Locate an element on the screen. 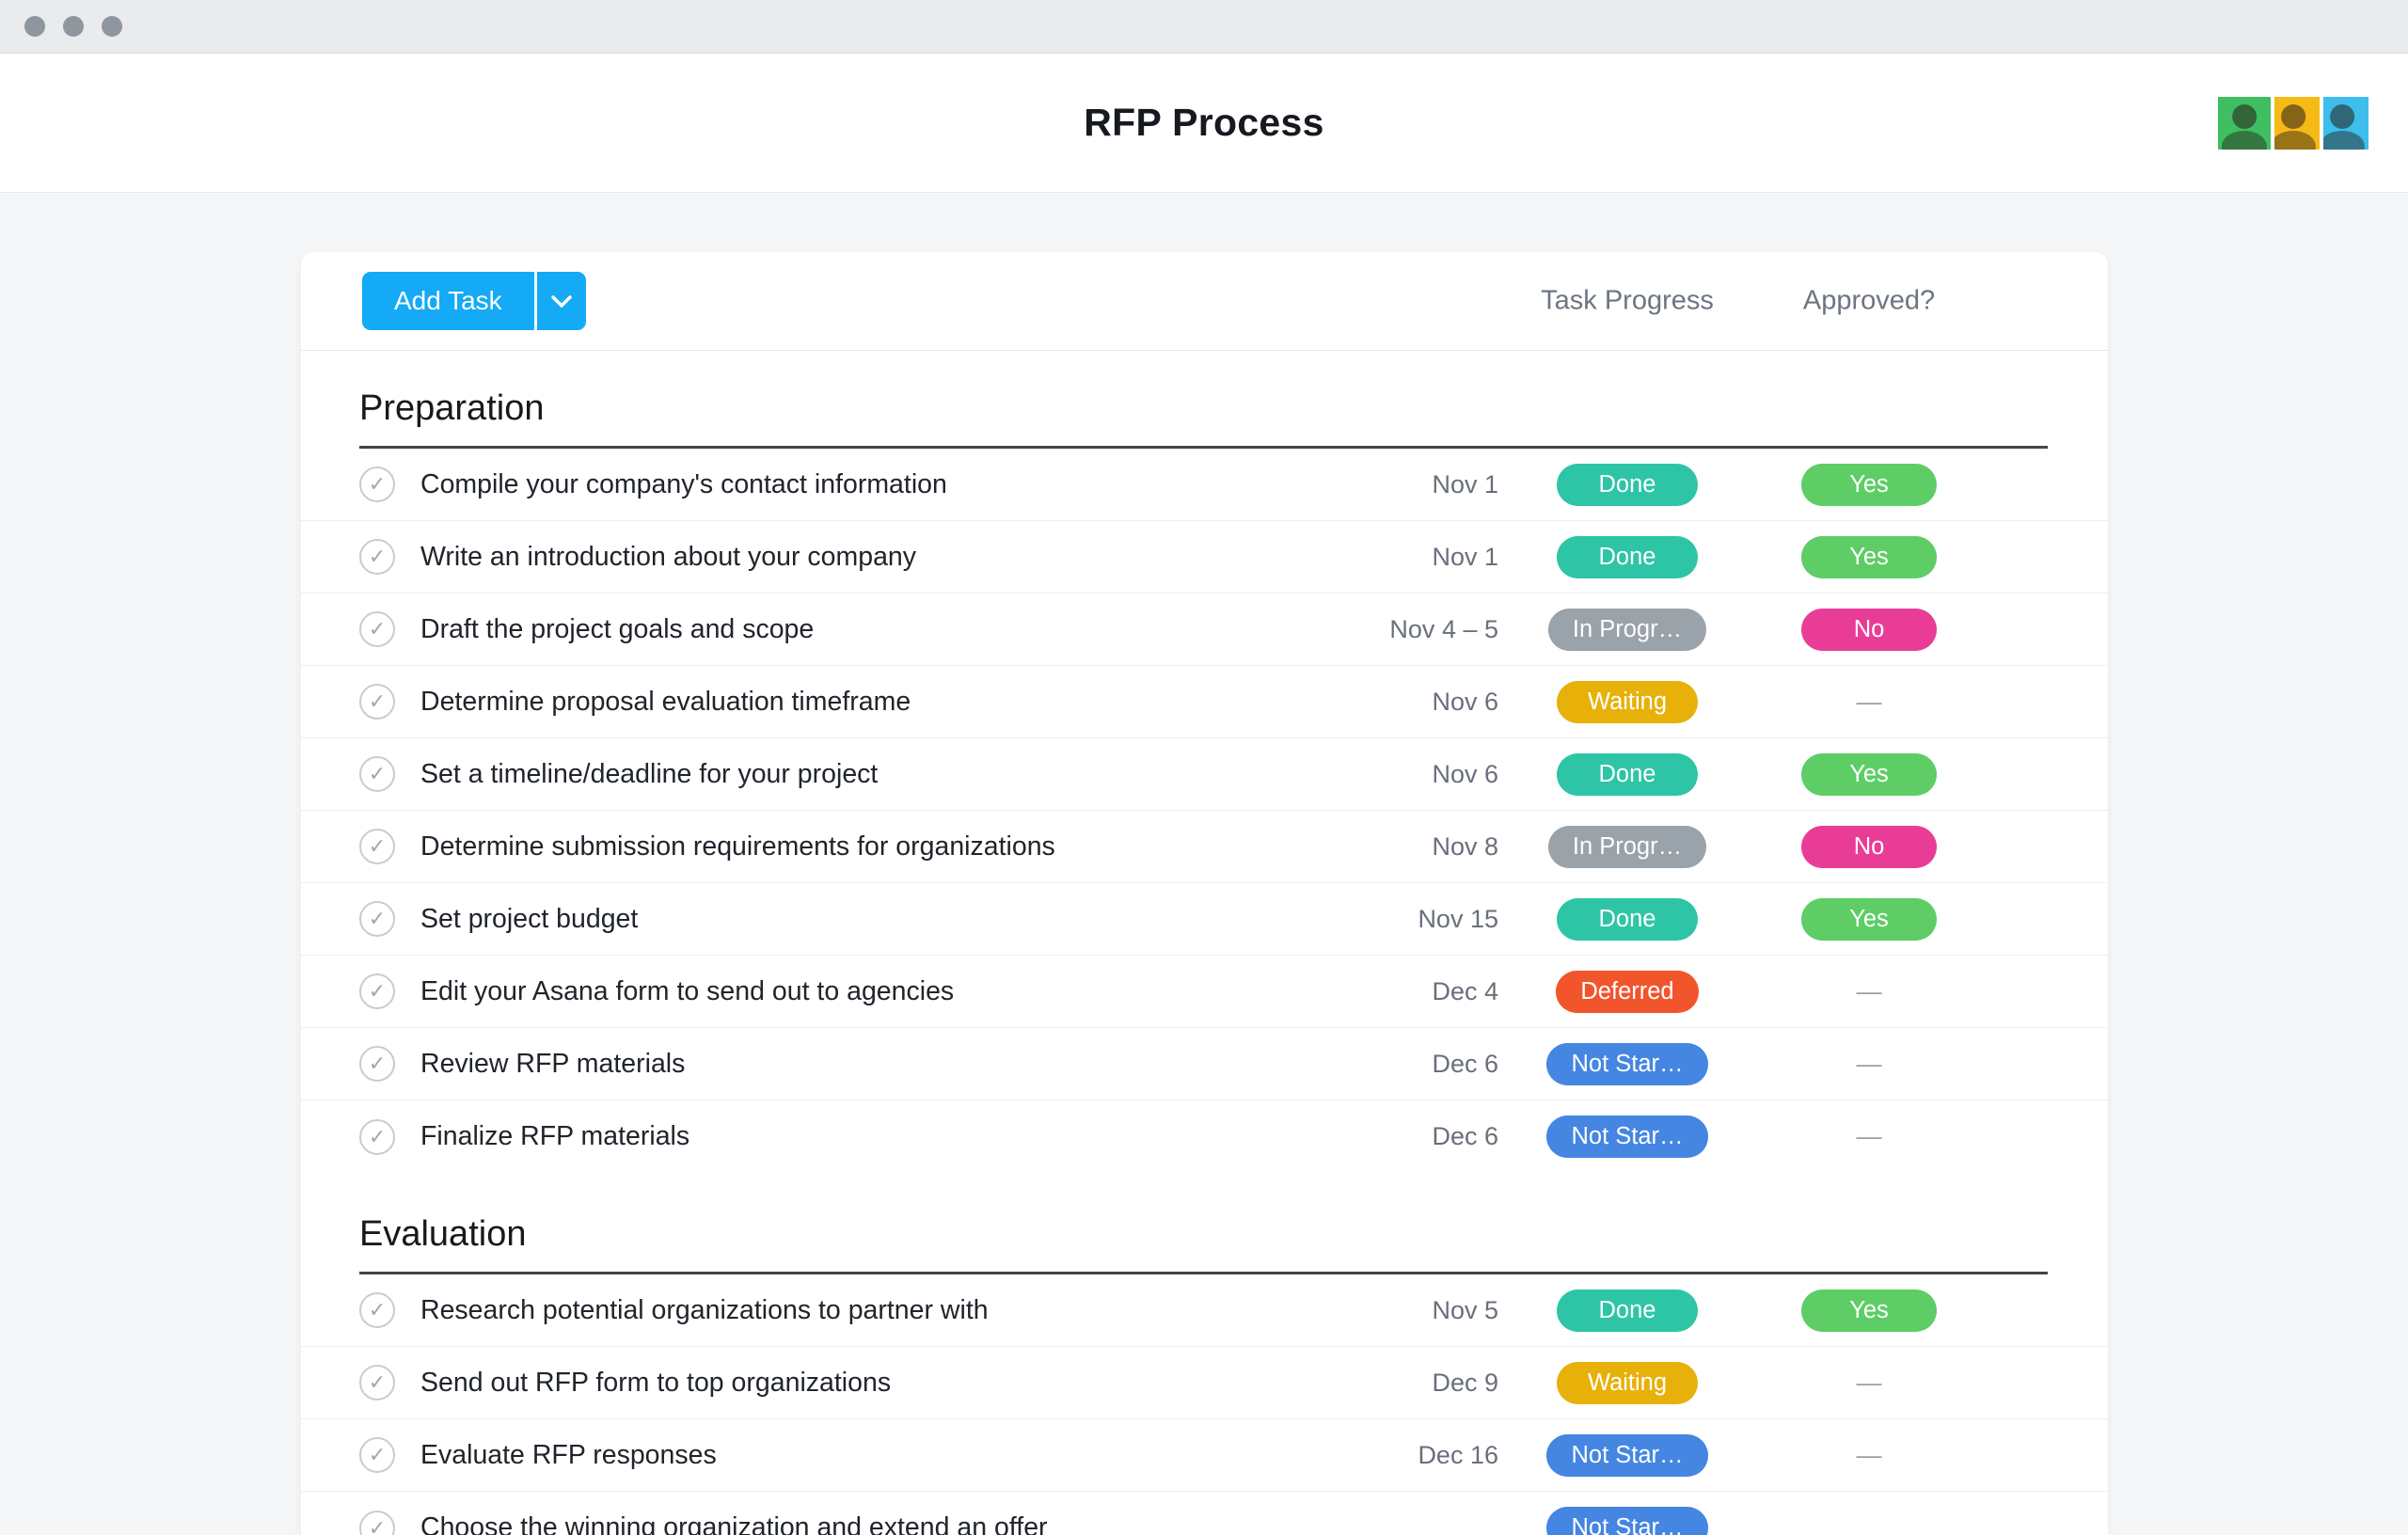  task-name: Review RFP materials is located at coordinates (553, 1063).